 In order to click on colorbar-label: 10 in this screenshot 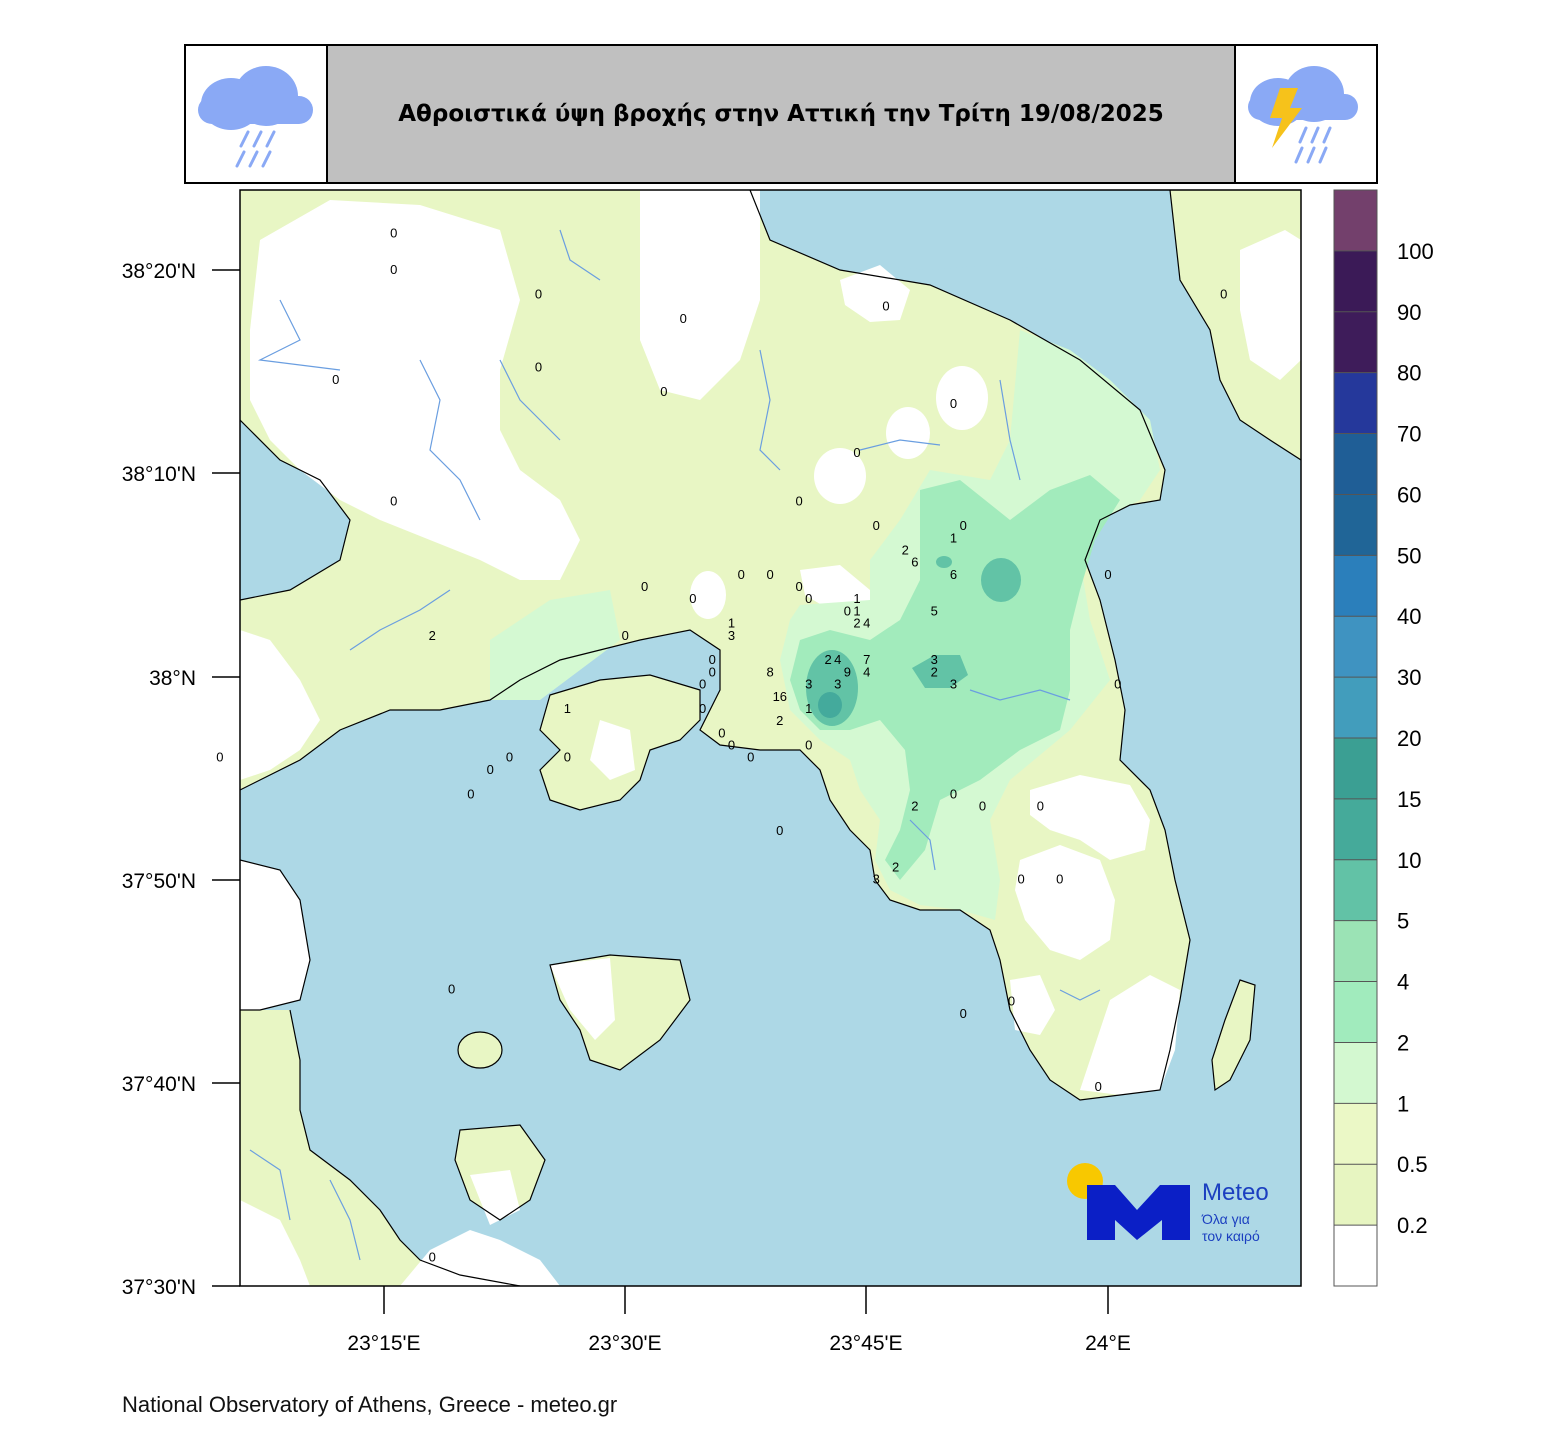, I will do `click(1409, 860)`.